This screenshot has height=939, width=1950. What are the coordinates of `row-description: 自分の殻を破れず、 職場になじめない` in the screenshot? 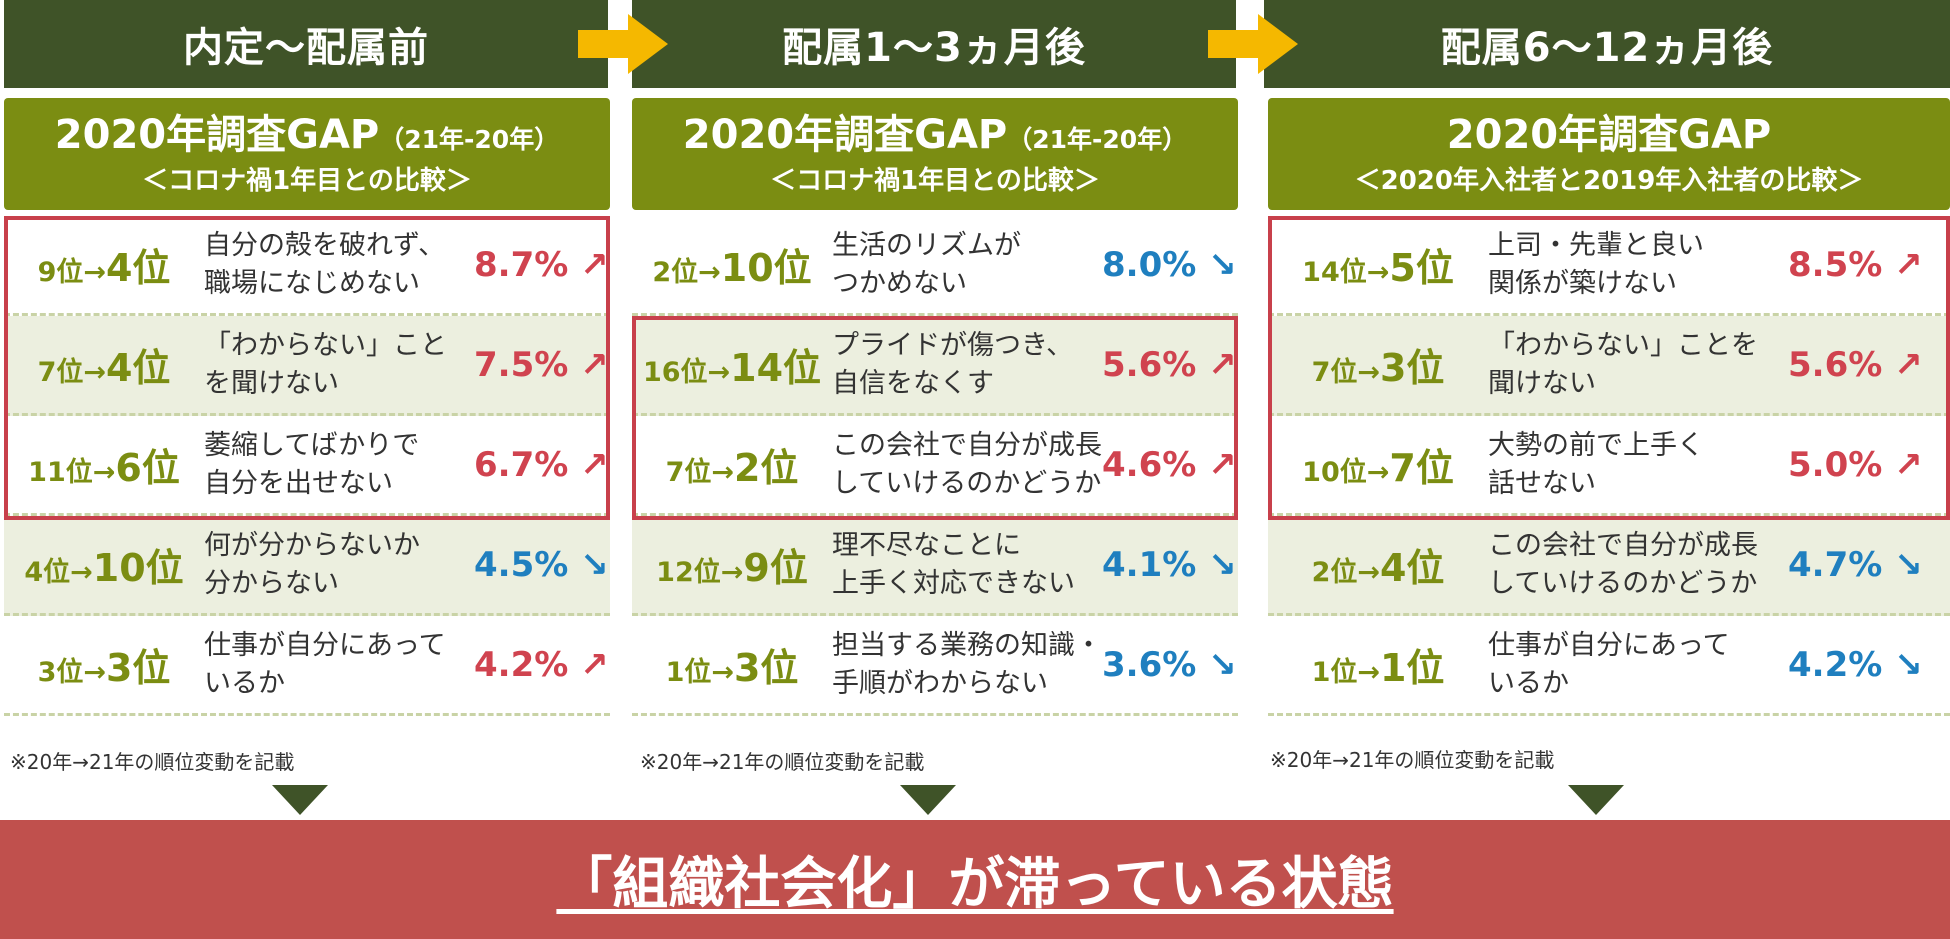 It's located at (325, 264).